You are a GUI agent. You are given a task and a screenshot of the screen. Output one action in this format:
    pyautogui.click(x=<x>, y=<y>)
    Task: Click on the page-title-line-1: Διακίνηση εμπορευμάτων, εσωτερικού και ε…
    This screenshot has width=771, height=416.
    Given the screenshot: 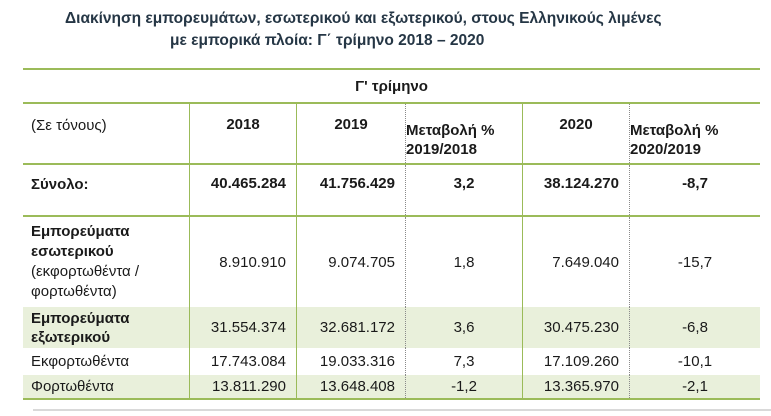 What is the action you would take?
    pyautogui.click(x=363, y=18)
    